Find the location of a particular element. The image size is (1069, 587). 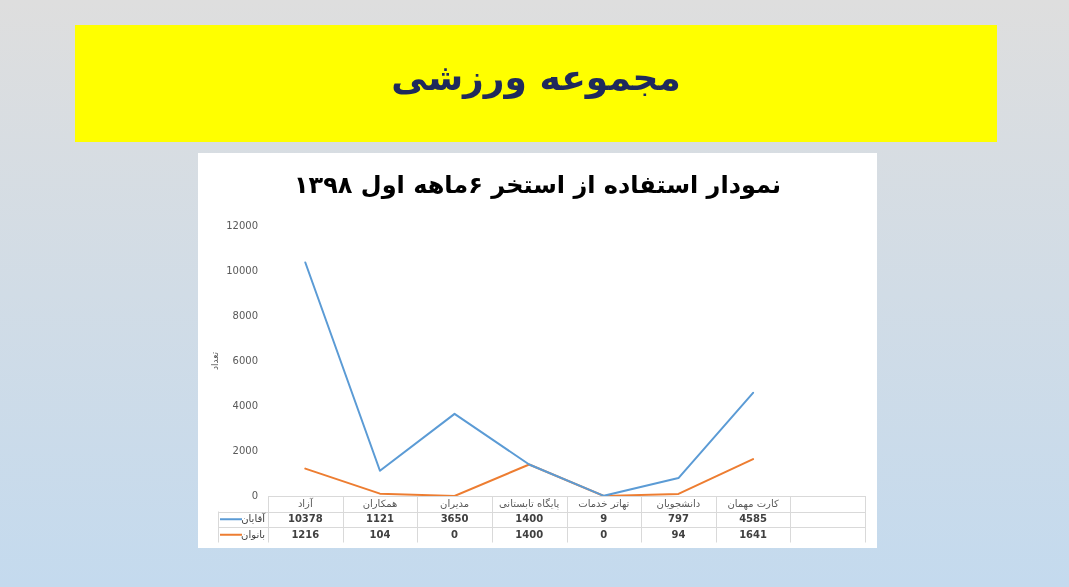

data-label: 797 is located at coordinates (678, 519).